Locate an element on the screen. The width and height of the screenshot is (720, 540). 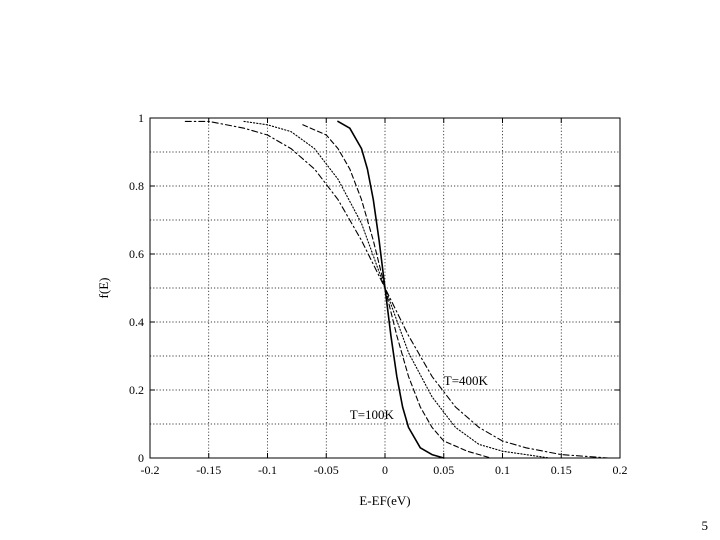
x-tick-label: 0.05 is located at coordinates (443, 470).